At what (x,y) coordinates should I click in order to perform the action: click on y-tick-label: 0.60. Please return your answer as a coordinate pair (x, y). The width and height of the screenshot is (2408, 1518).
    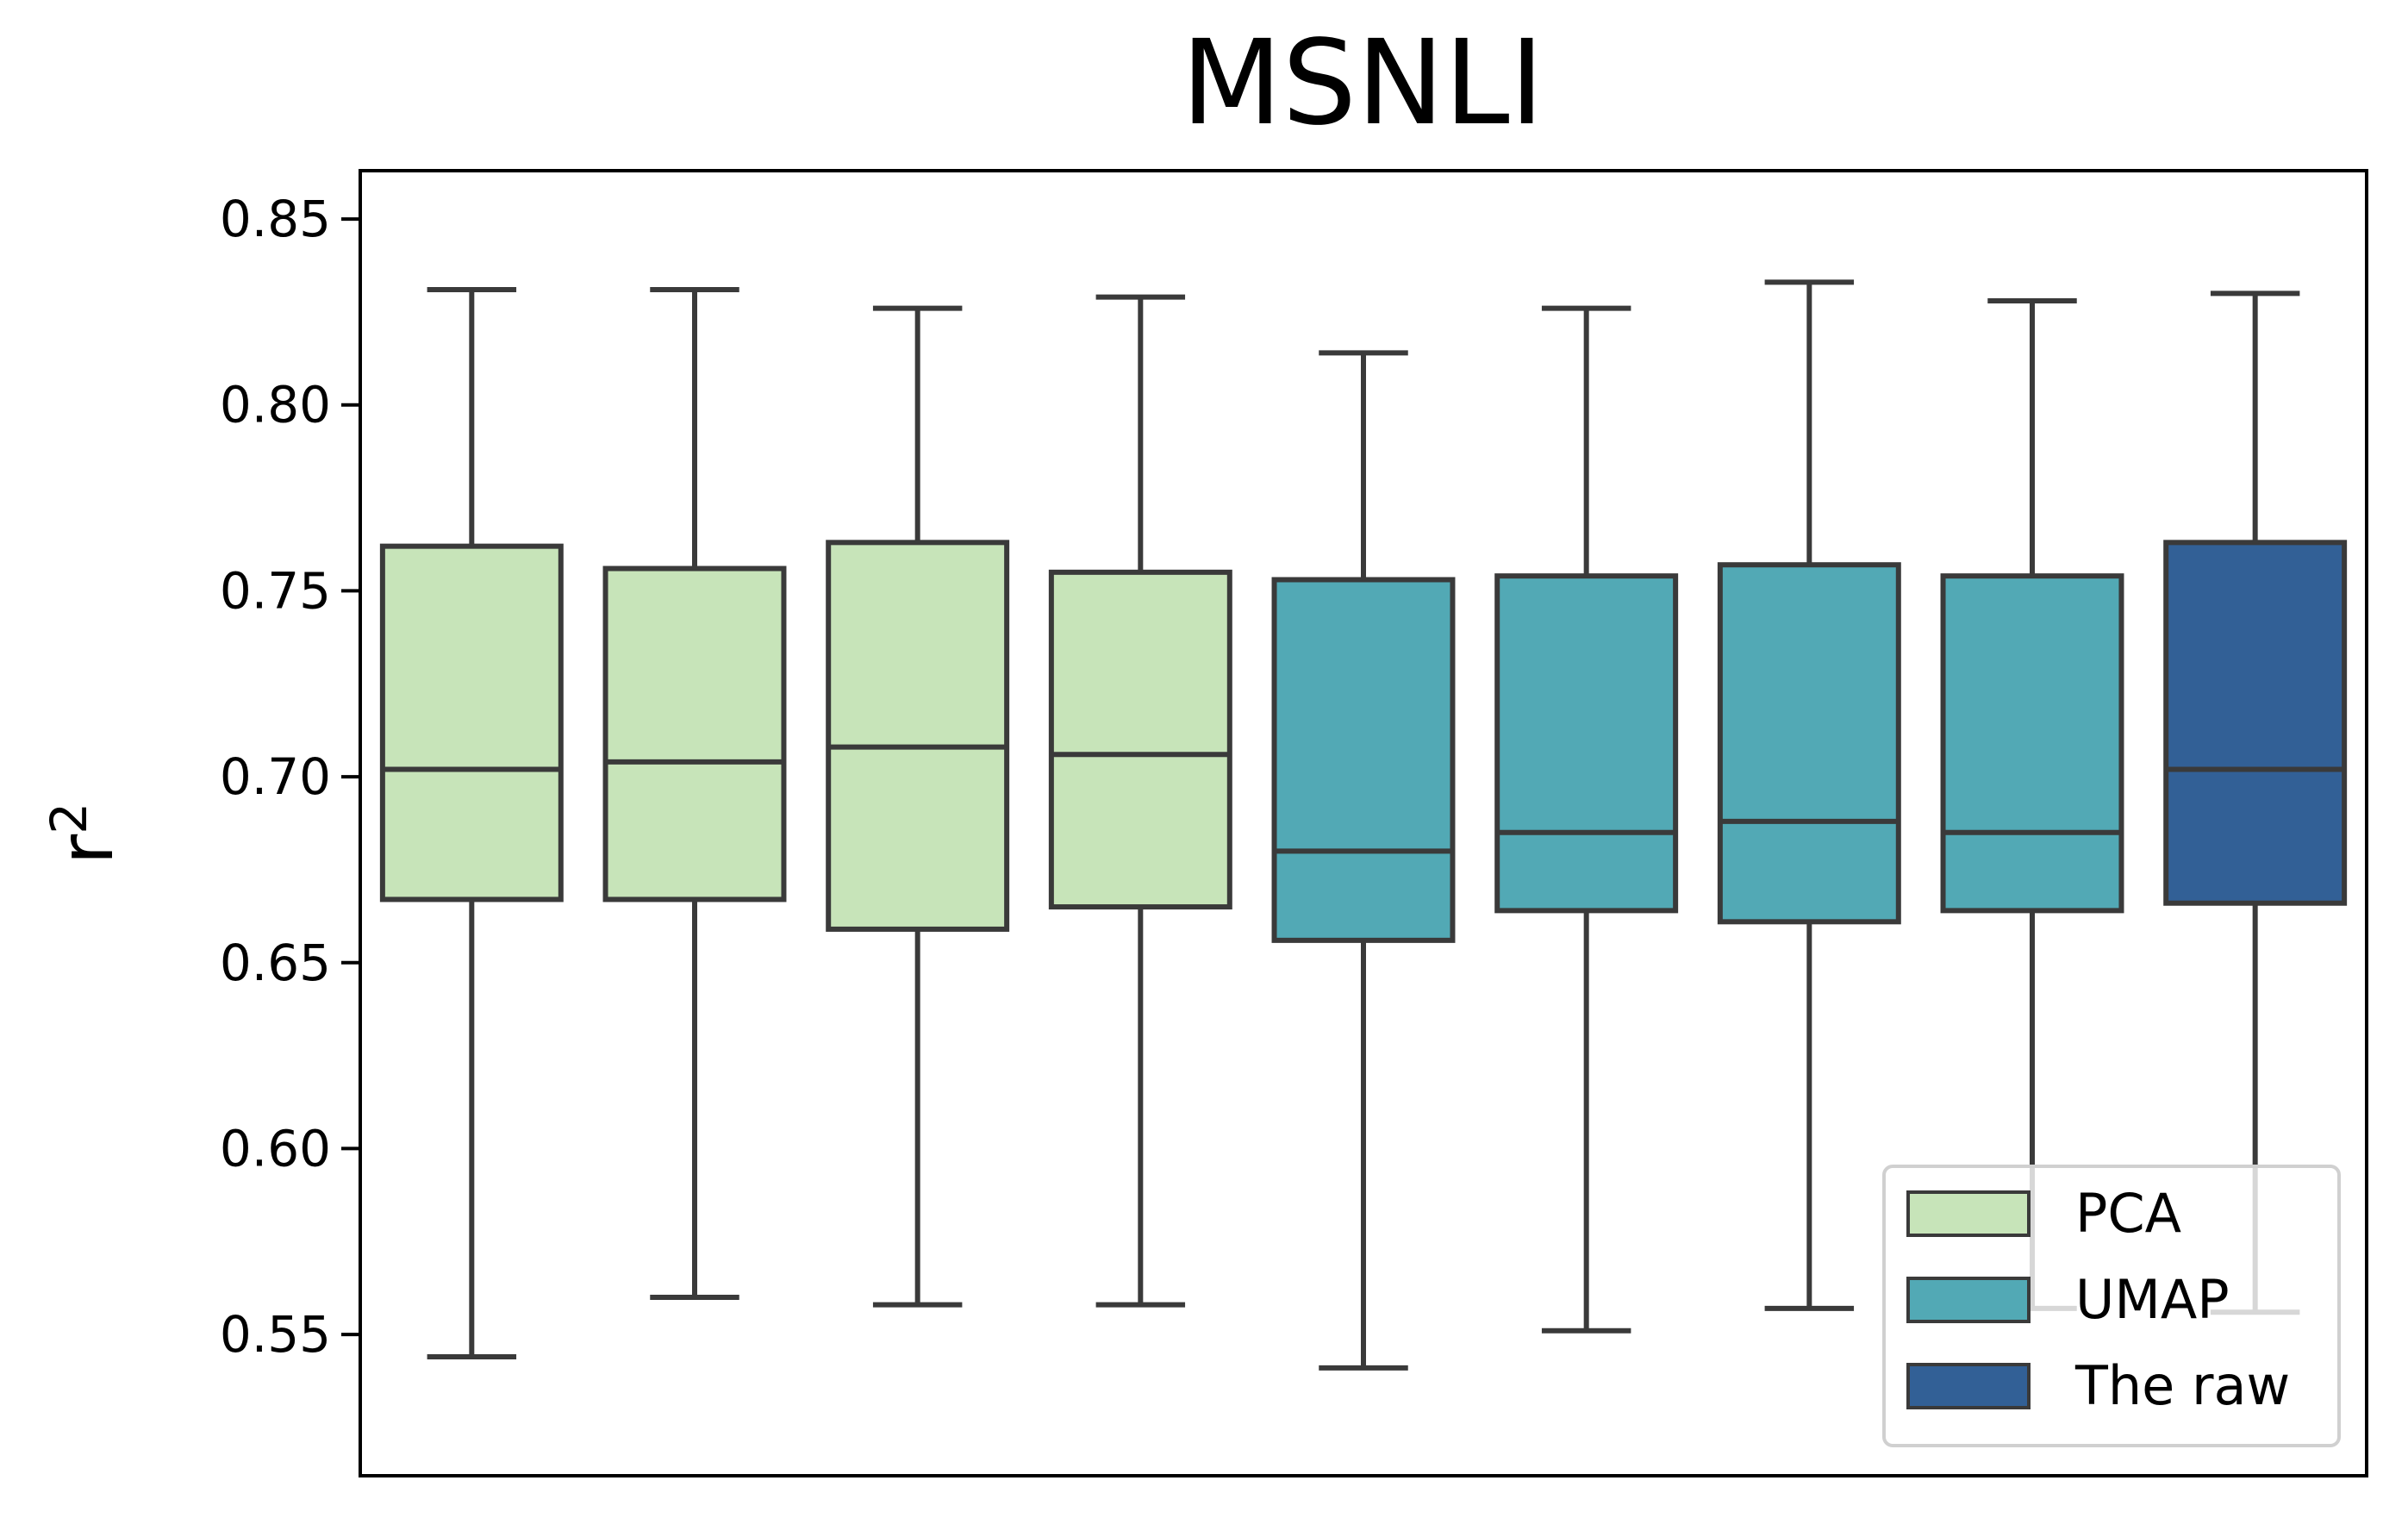
    Looking at the image, I should click on (275, 1148).